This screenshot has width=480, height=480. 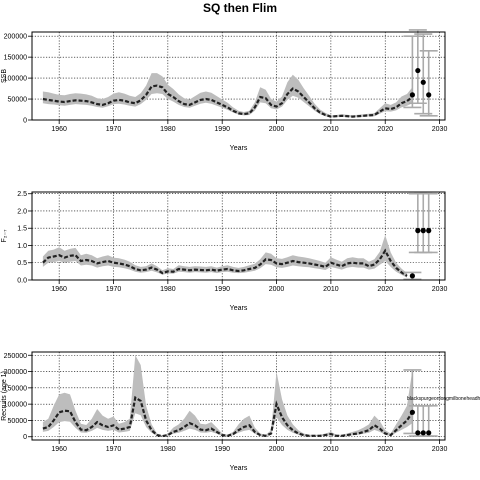 What do you see at coordinates (4, 236) in the screenshot?
I see `y-axis-label: F₂₋₇` at bounding box center [4, 236].